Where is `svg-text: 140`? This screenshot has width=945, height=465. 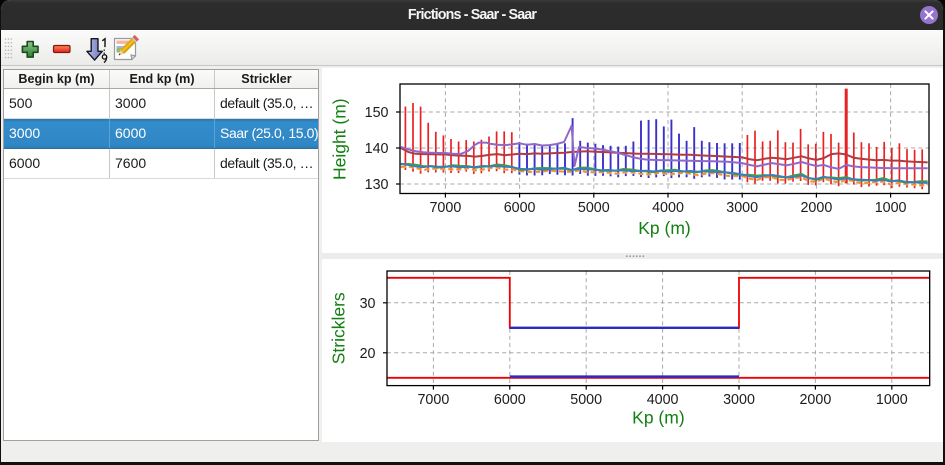 svg-text: 140 is located at coordinates (377, 149).